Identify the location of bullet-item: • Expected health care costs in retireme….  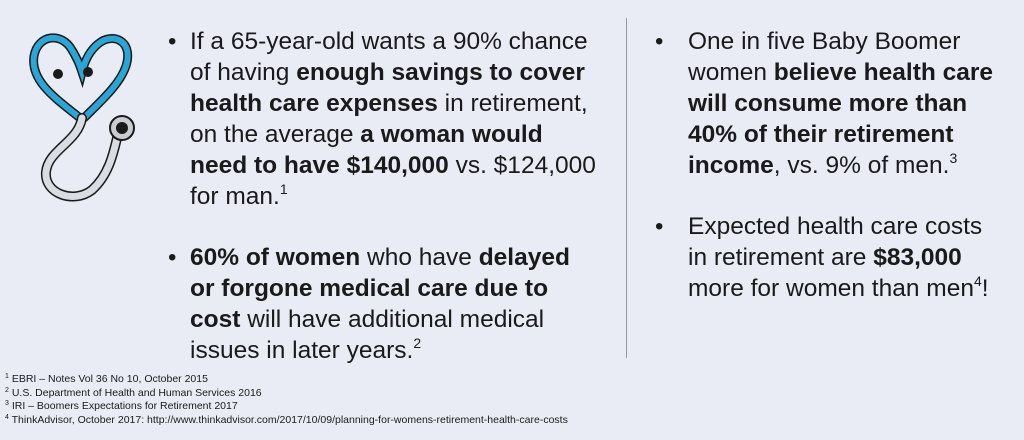
(827, 257).